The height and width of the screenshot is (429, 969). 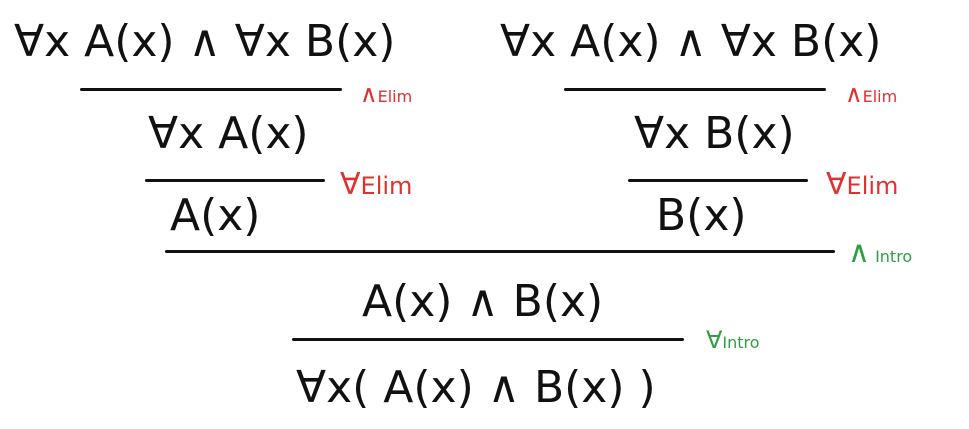 What do you see at coordinates (714, 133) in the screenshot?
I see `step-forall-b: ∀x B(x)` at bounding box center [714, 133].